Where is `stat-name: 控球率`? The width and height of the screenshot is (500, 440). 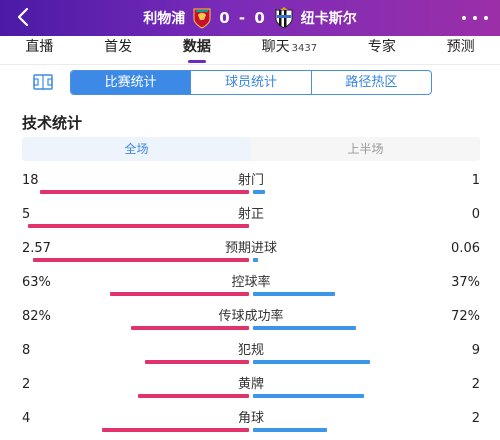 stat-name: 控球率 is located at coordinates (251, 282).